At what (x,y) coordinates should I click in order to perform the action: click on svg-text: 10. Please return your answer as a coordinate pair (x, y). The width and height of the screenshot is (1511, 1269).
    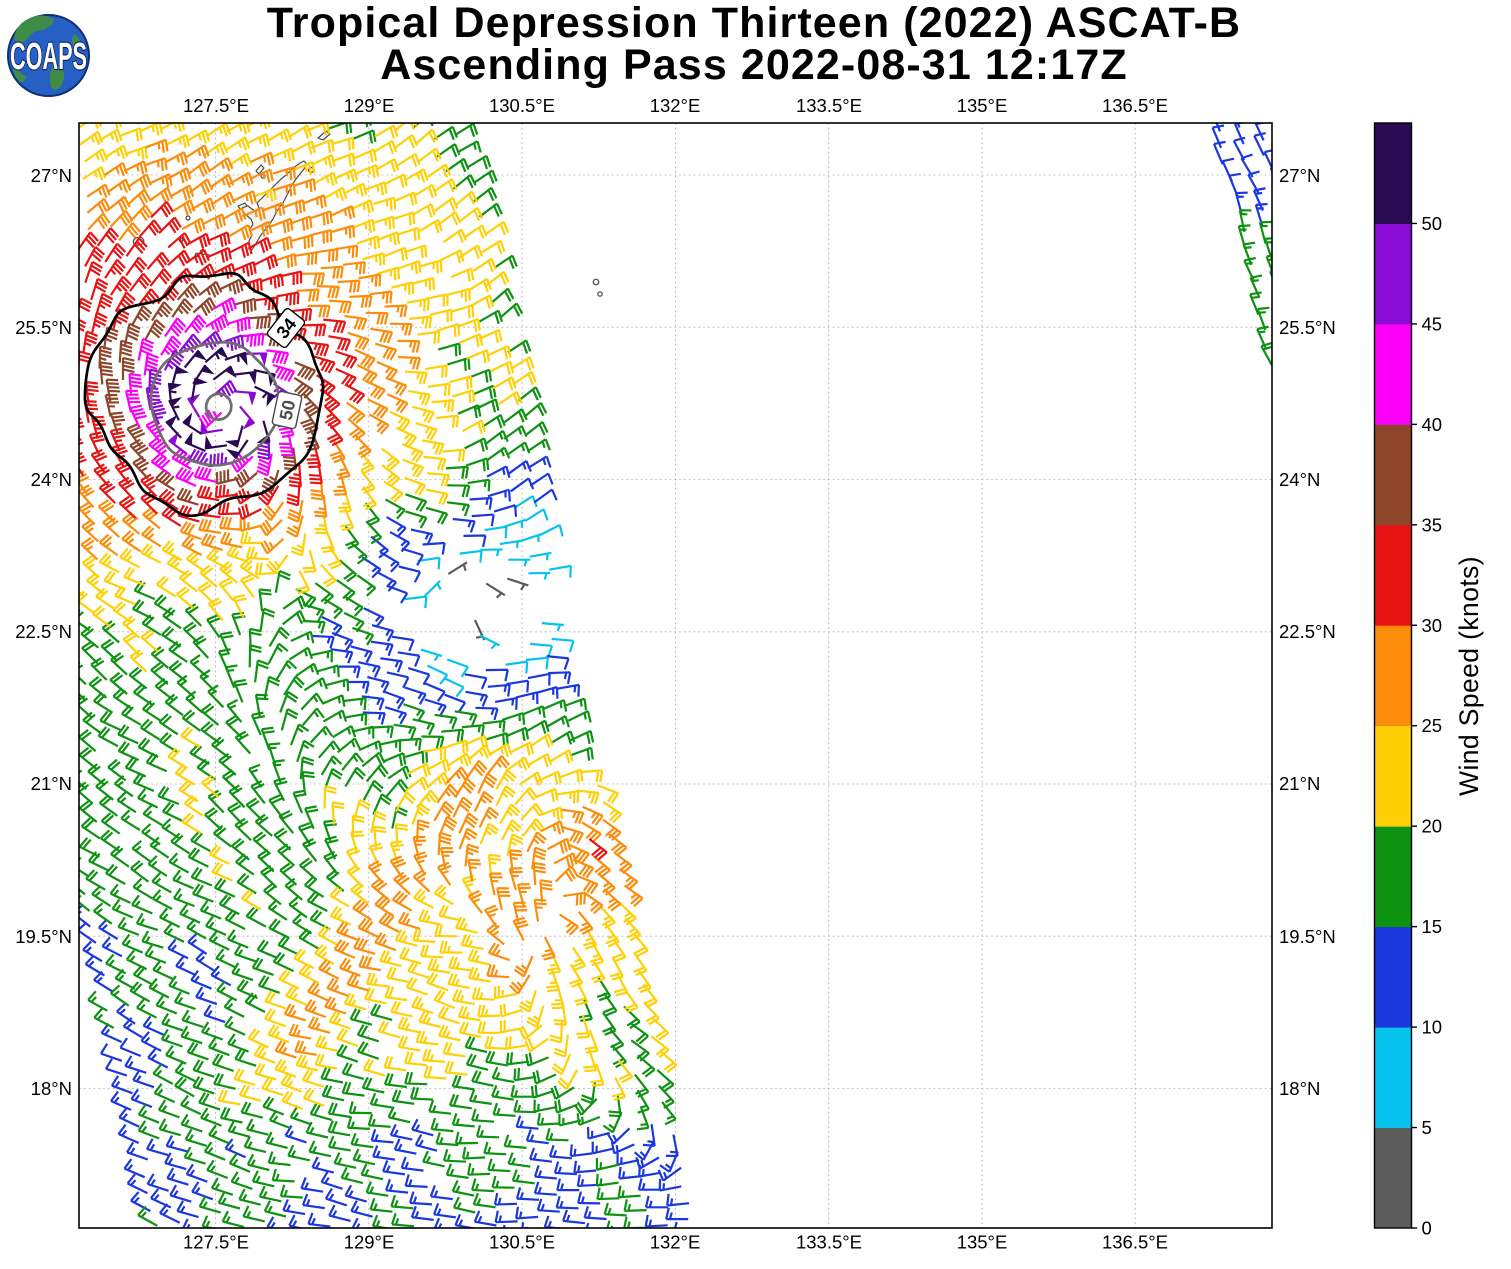
    Looking at the image, I should click on (1432, 1027).